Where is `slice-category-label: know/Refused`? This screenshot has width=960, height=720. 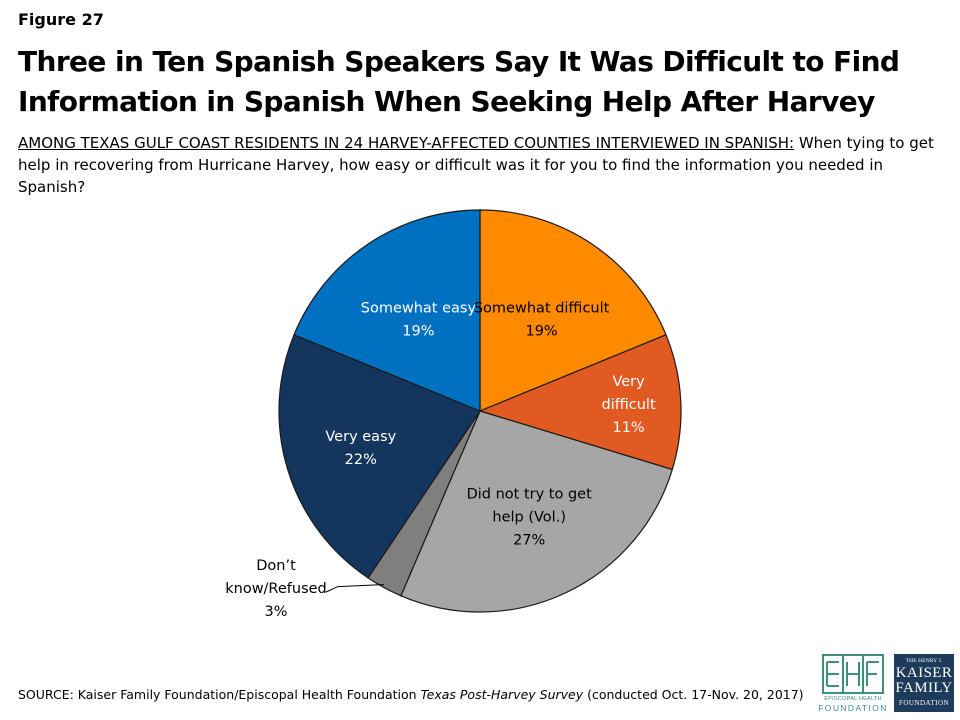 slice-category-label: know/Refused is located at coordinates (276, 589).